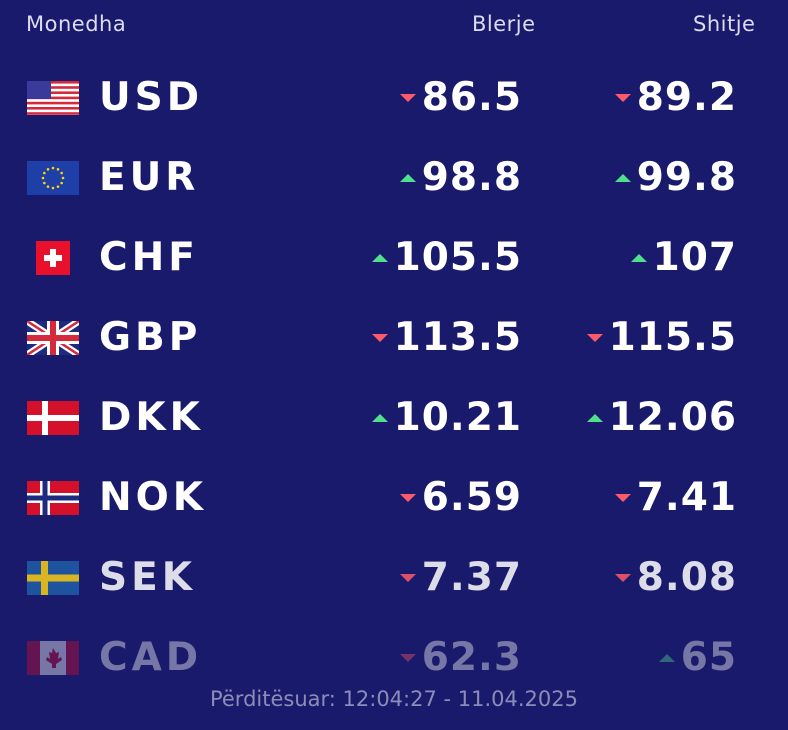 The image size is (788, 730). Describe the element at coordinates (394, 98) in the screenshot. I see `currency-row: USD 86.5 89.2` at that location.